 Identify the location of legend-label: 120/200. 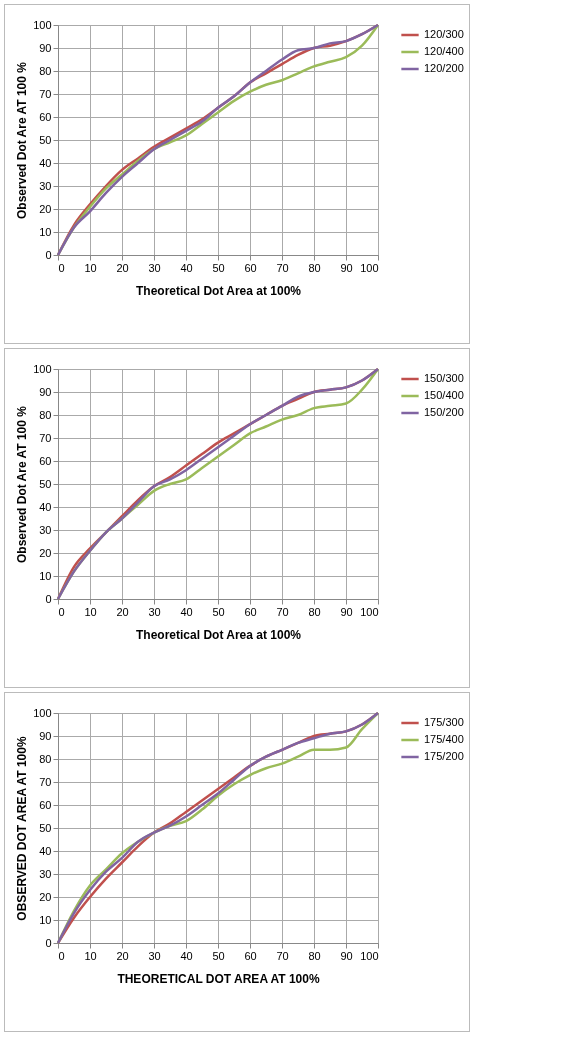
(444, 68).